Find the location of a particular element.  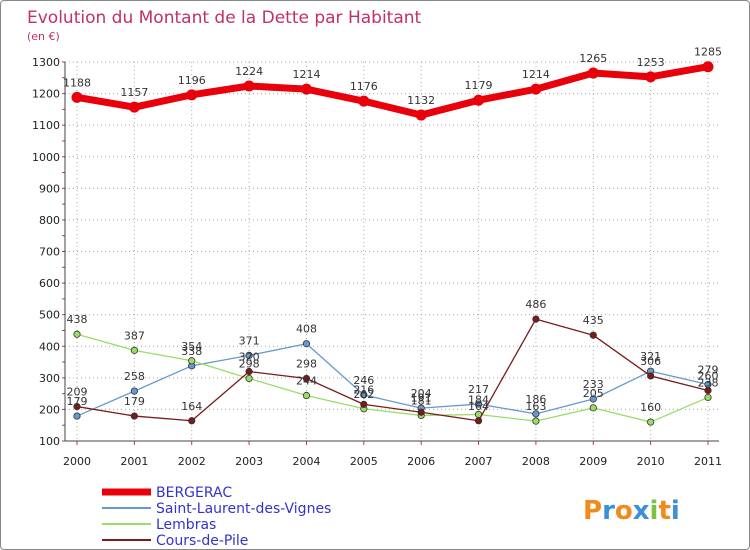

data-label: 1188 is located at coordinates (77, 82).